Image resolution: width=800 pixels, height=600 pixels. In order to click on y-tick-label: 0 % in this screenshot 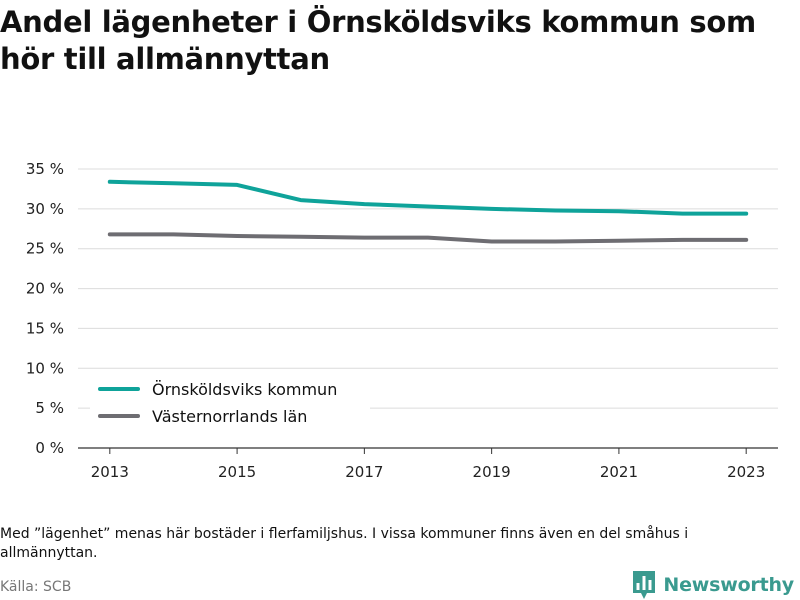, I will do `click(49, 448)`.